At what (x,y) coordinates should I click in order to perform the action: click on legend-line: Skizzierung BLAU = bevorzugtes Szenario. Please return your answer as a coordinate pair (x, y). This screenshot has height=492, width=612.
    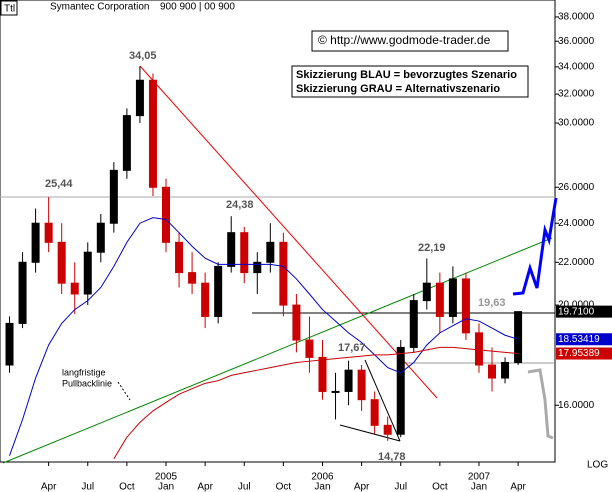
    Looking at the image, I should click on (406, 75).